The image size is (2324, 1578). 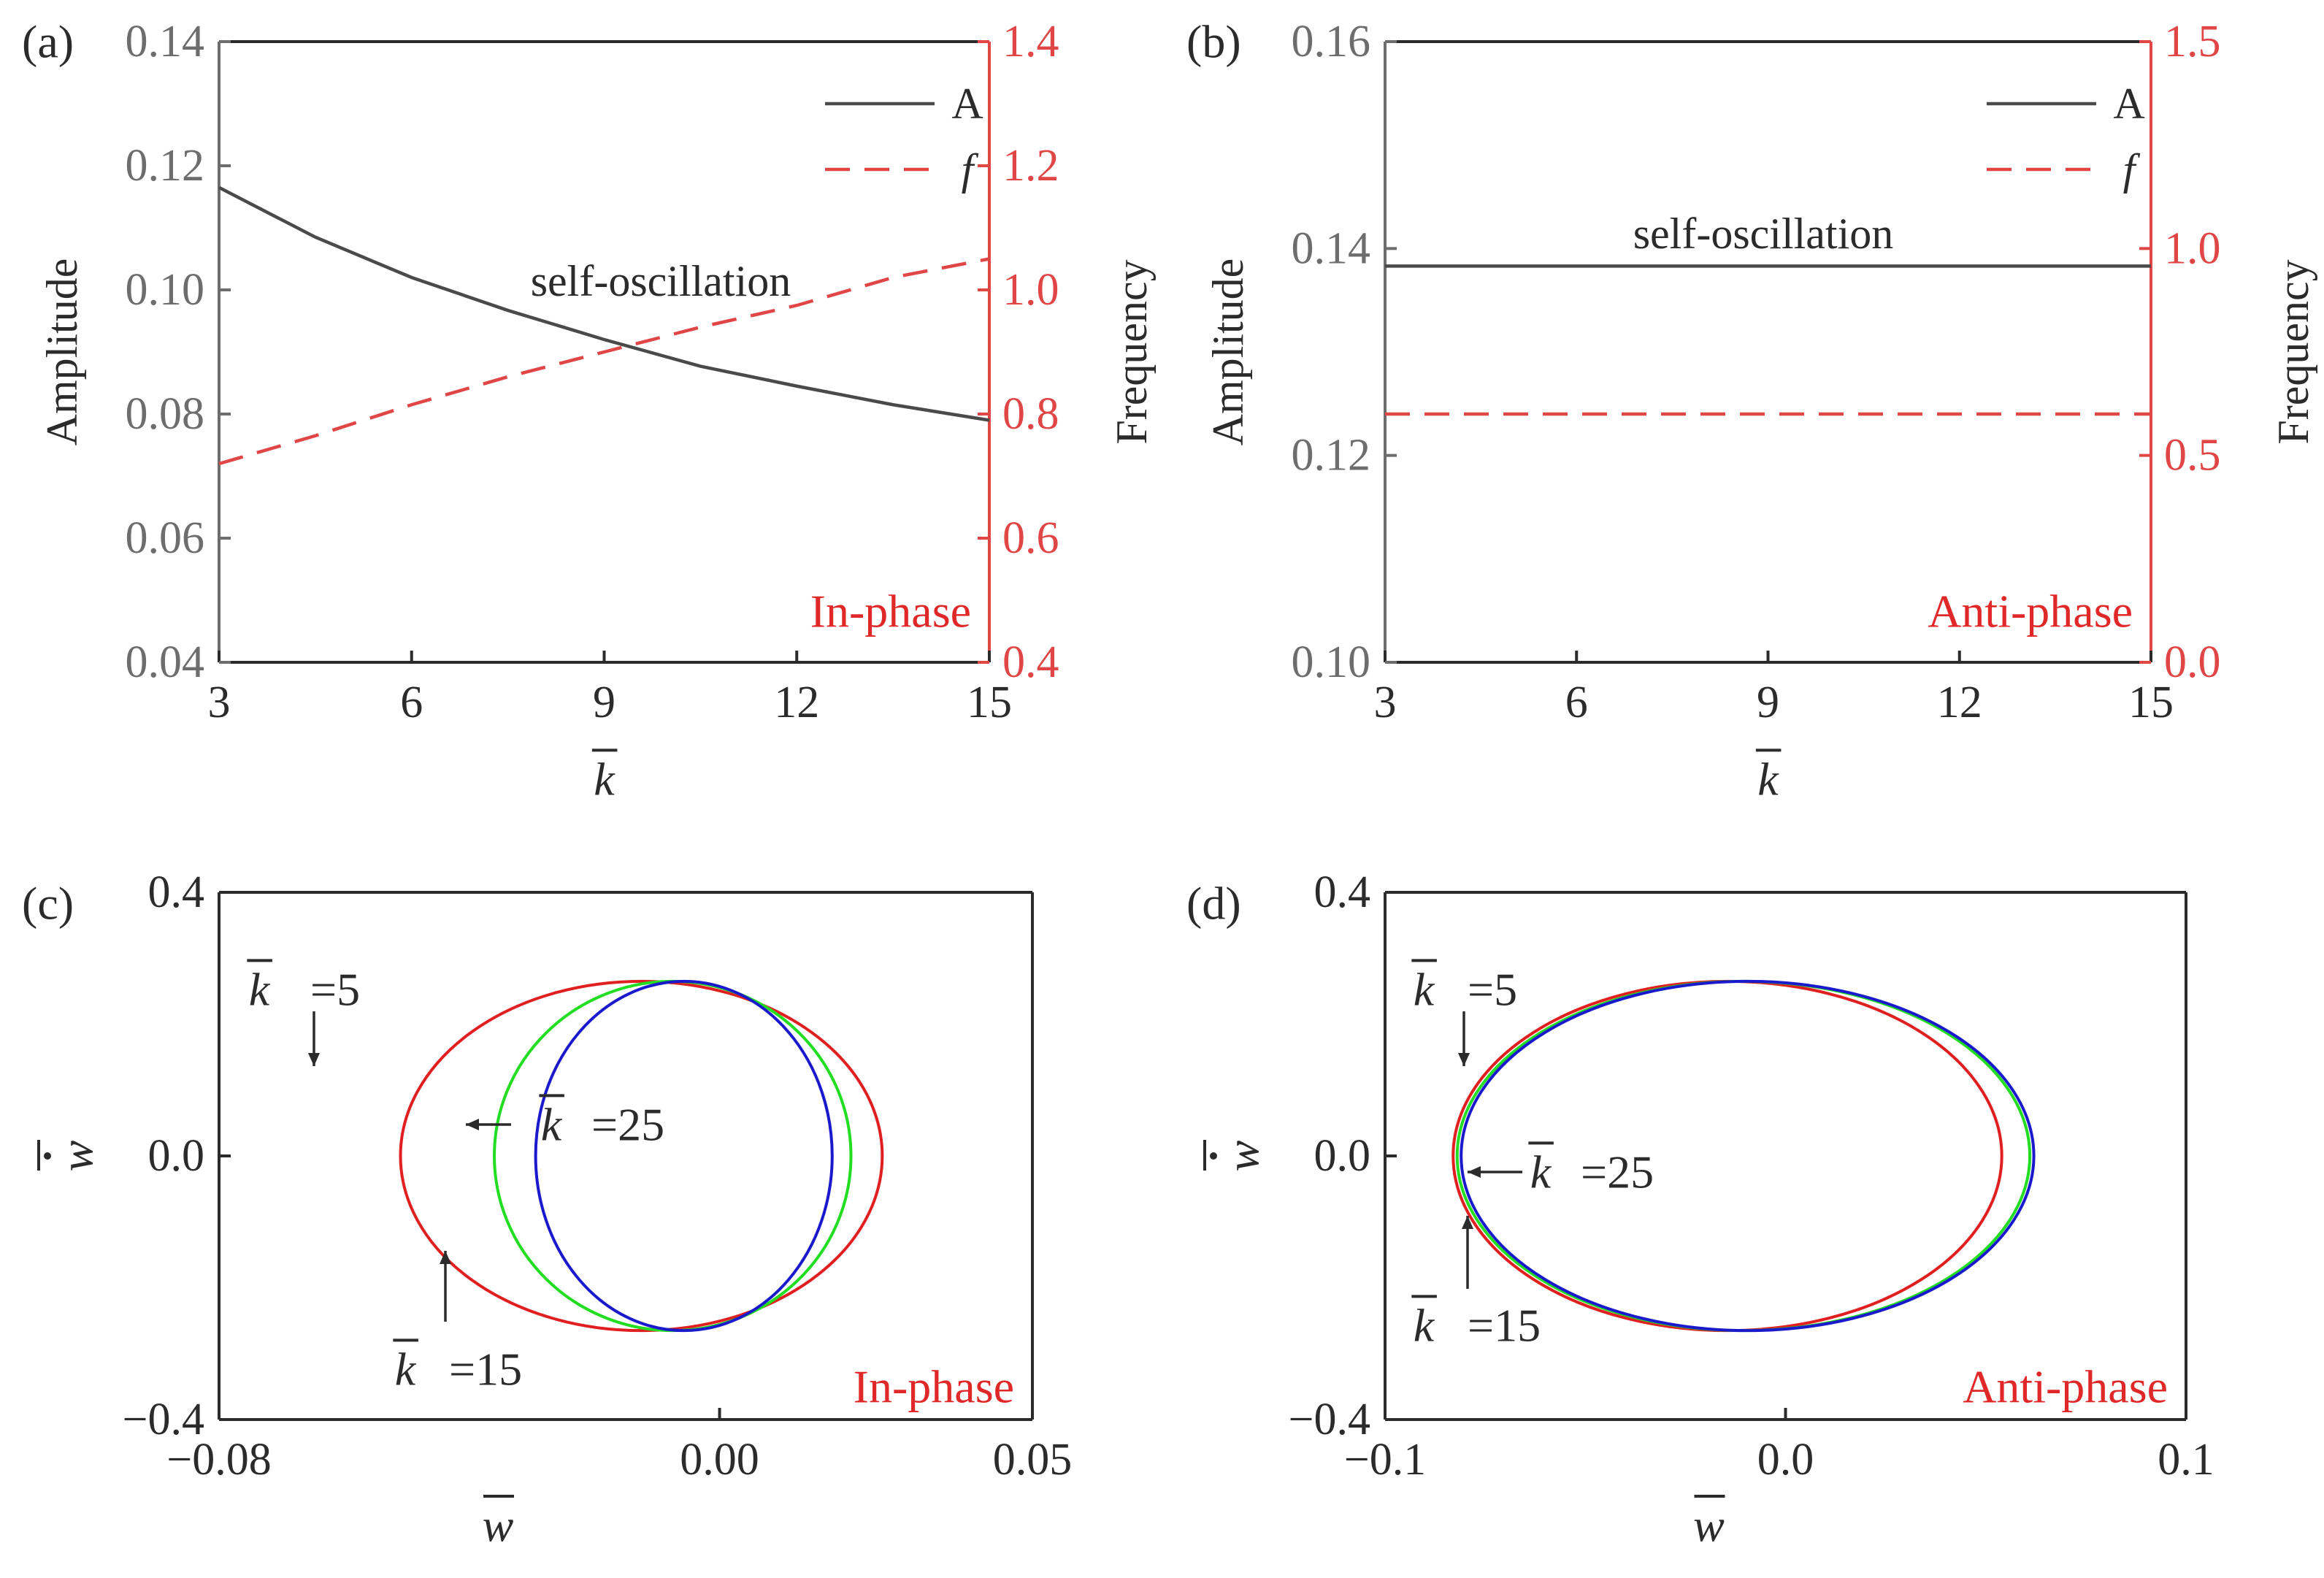 What do you see at coordinates (2192, 455) in the screenshot?
I see `y2-tick-label: 0.5` at bounding box center [2192, 455].